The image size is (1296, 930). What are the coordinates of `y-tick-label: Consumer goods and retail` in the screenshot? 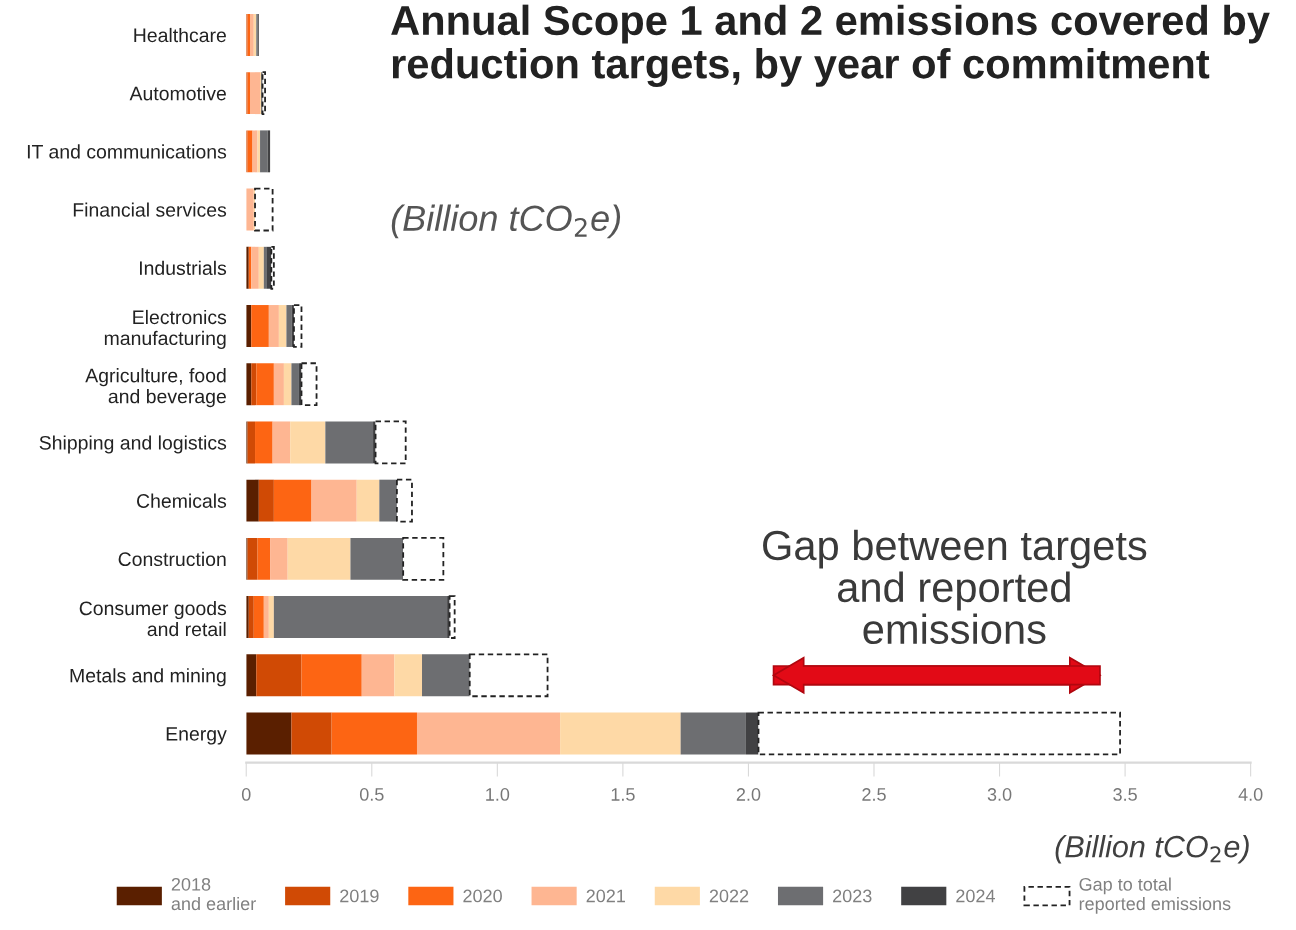 It's located at (153, 618).